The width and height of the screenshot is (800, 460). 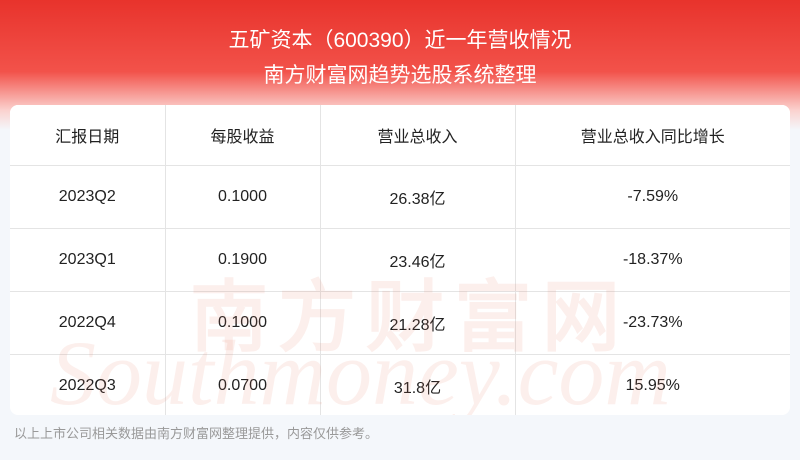 I want to click on table-row: 2023Q2 0.1000 26.38亿 -7.59%, so click(x=400, y=197).